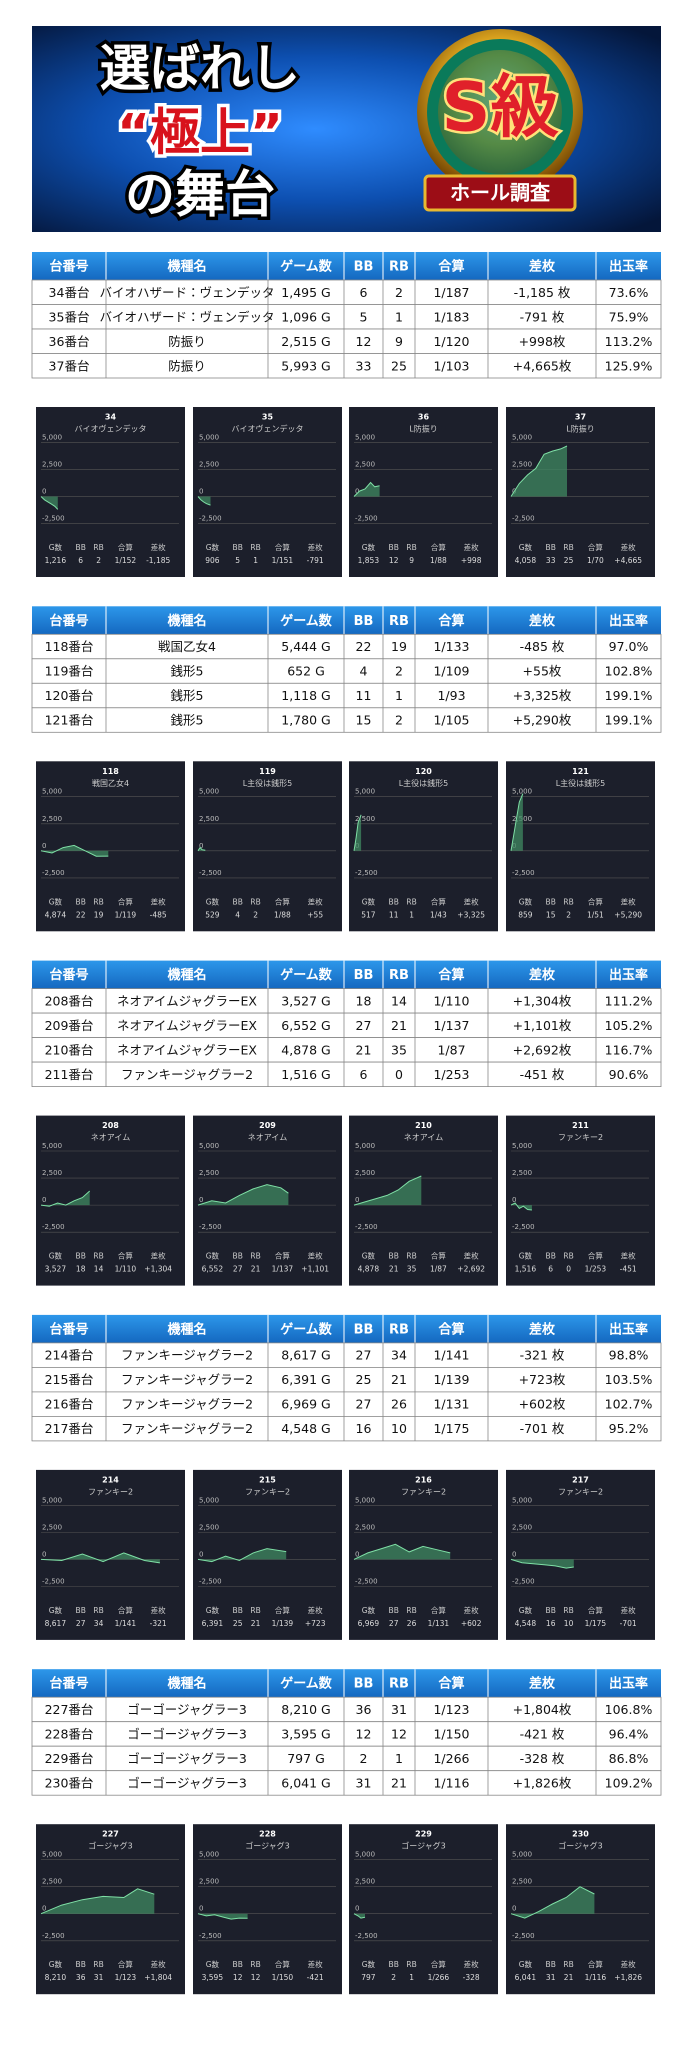  What do you see at coordinates (526, 1269) in the screenshot?
I see `footer-value: 1,516` at bounding box center [526, 1269].